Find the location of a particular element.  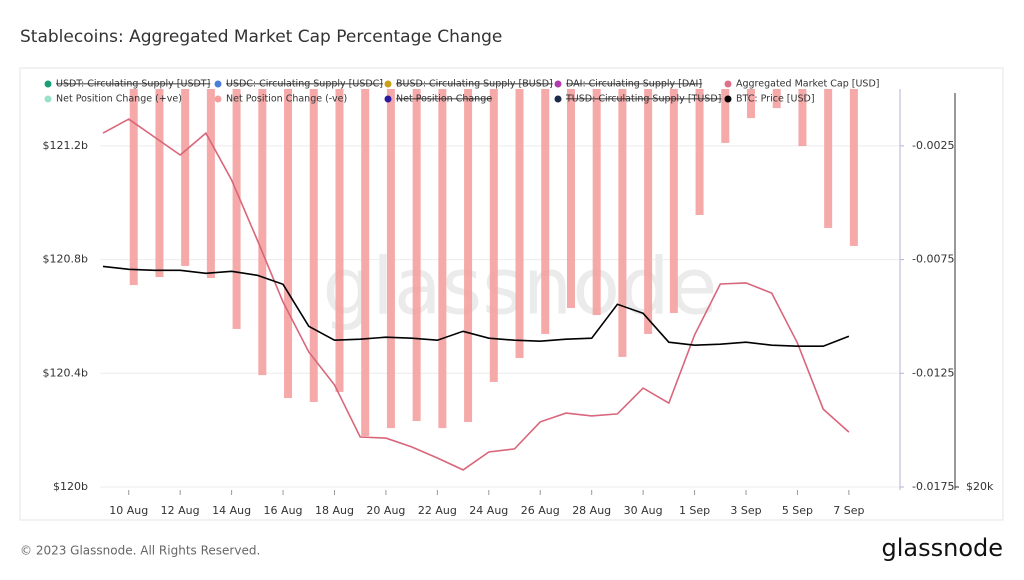

y2-tick-label: -0.0075 is located at coordinates (933, 259).